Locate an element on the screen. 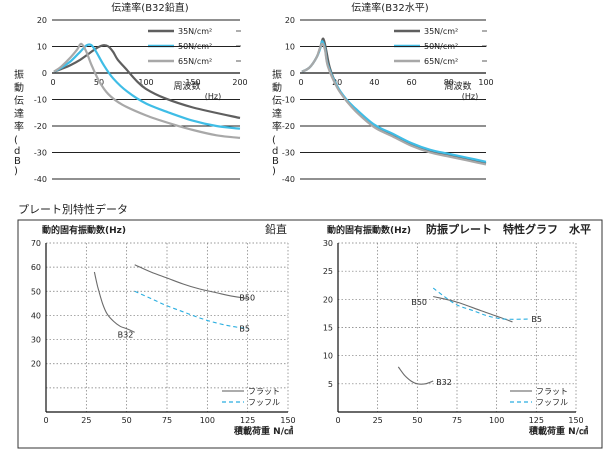  x-tick-label: 200 is located at coordinates (239, 82).